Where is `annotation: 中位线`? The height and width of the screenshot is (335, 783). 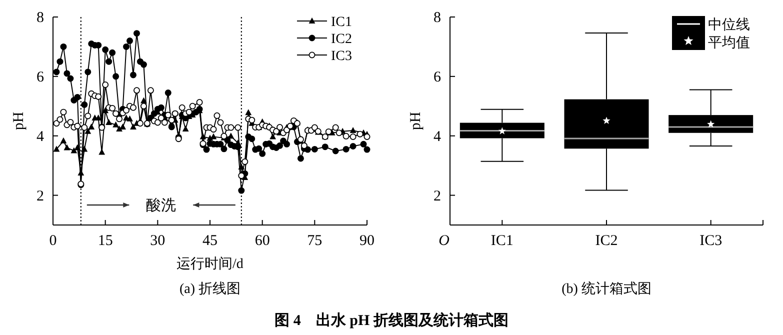
annotation: 中位线 is located at coordinates (729, 25).